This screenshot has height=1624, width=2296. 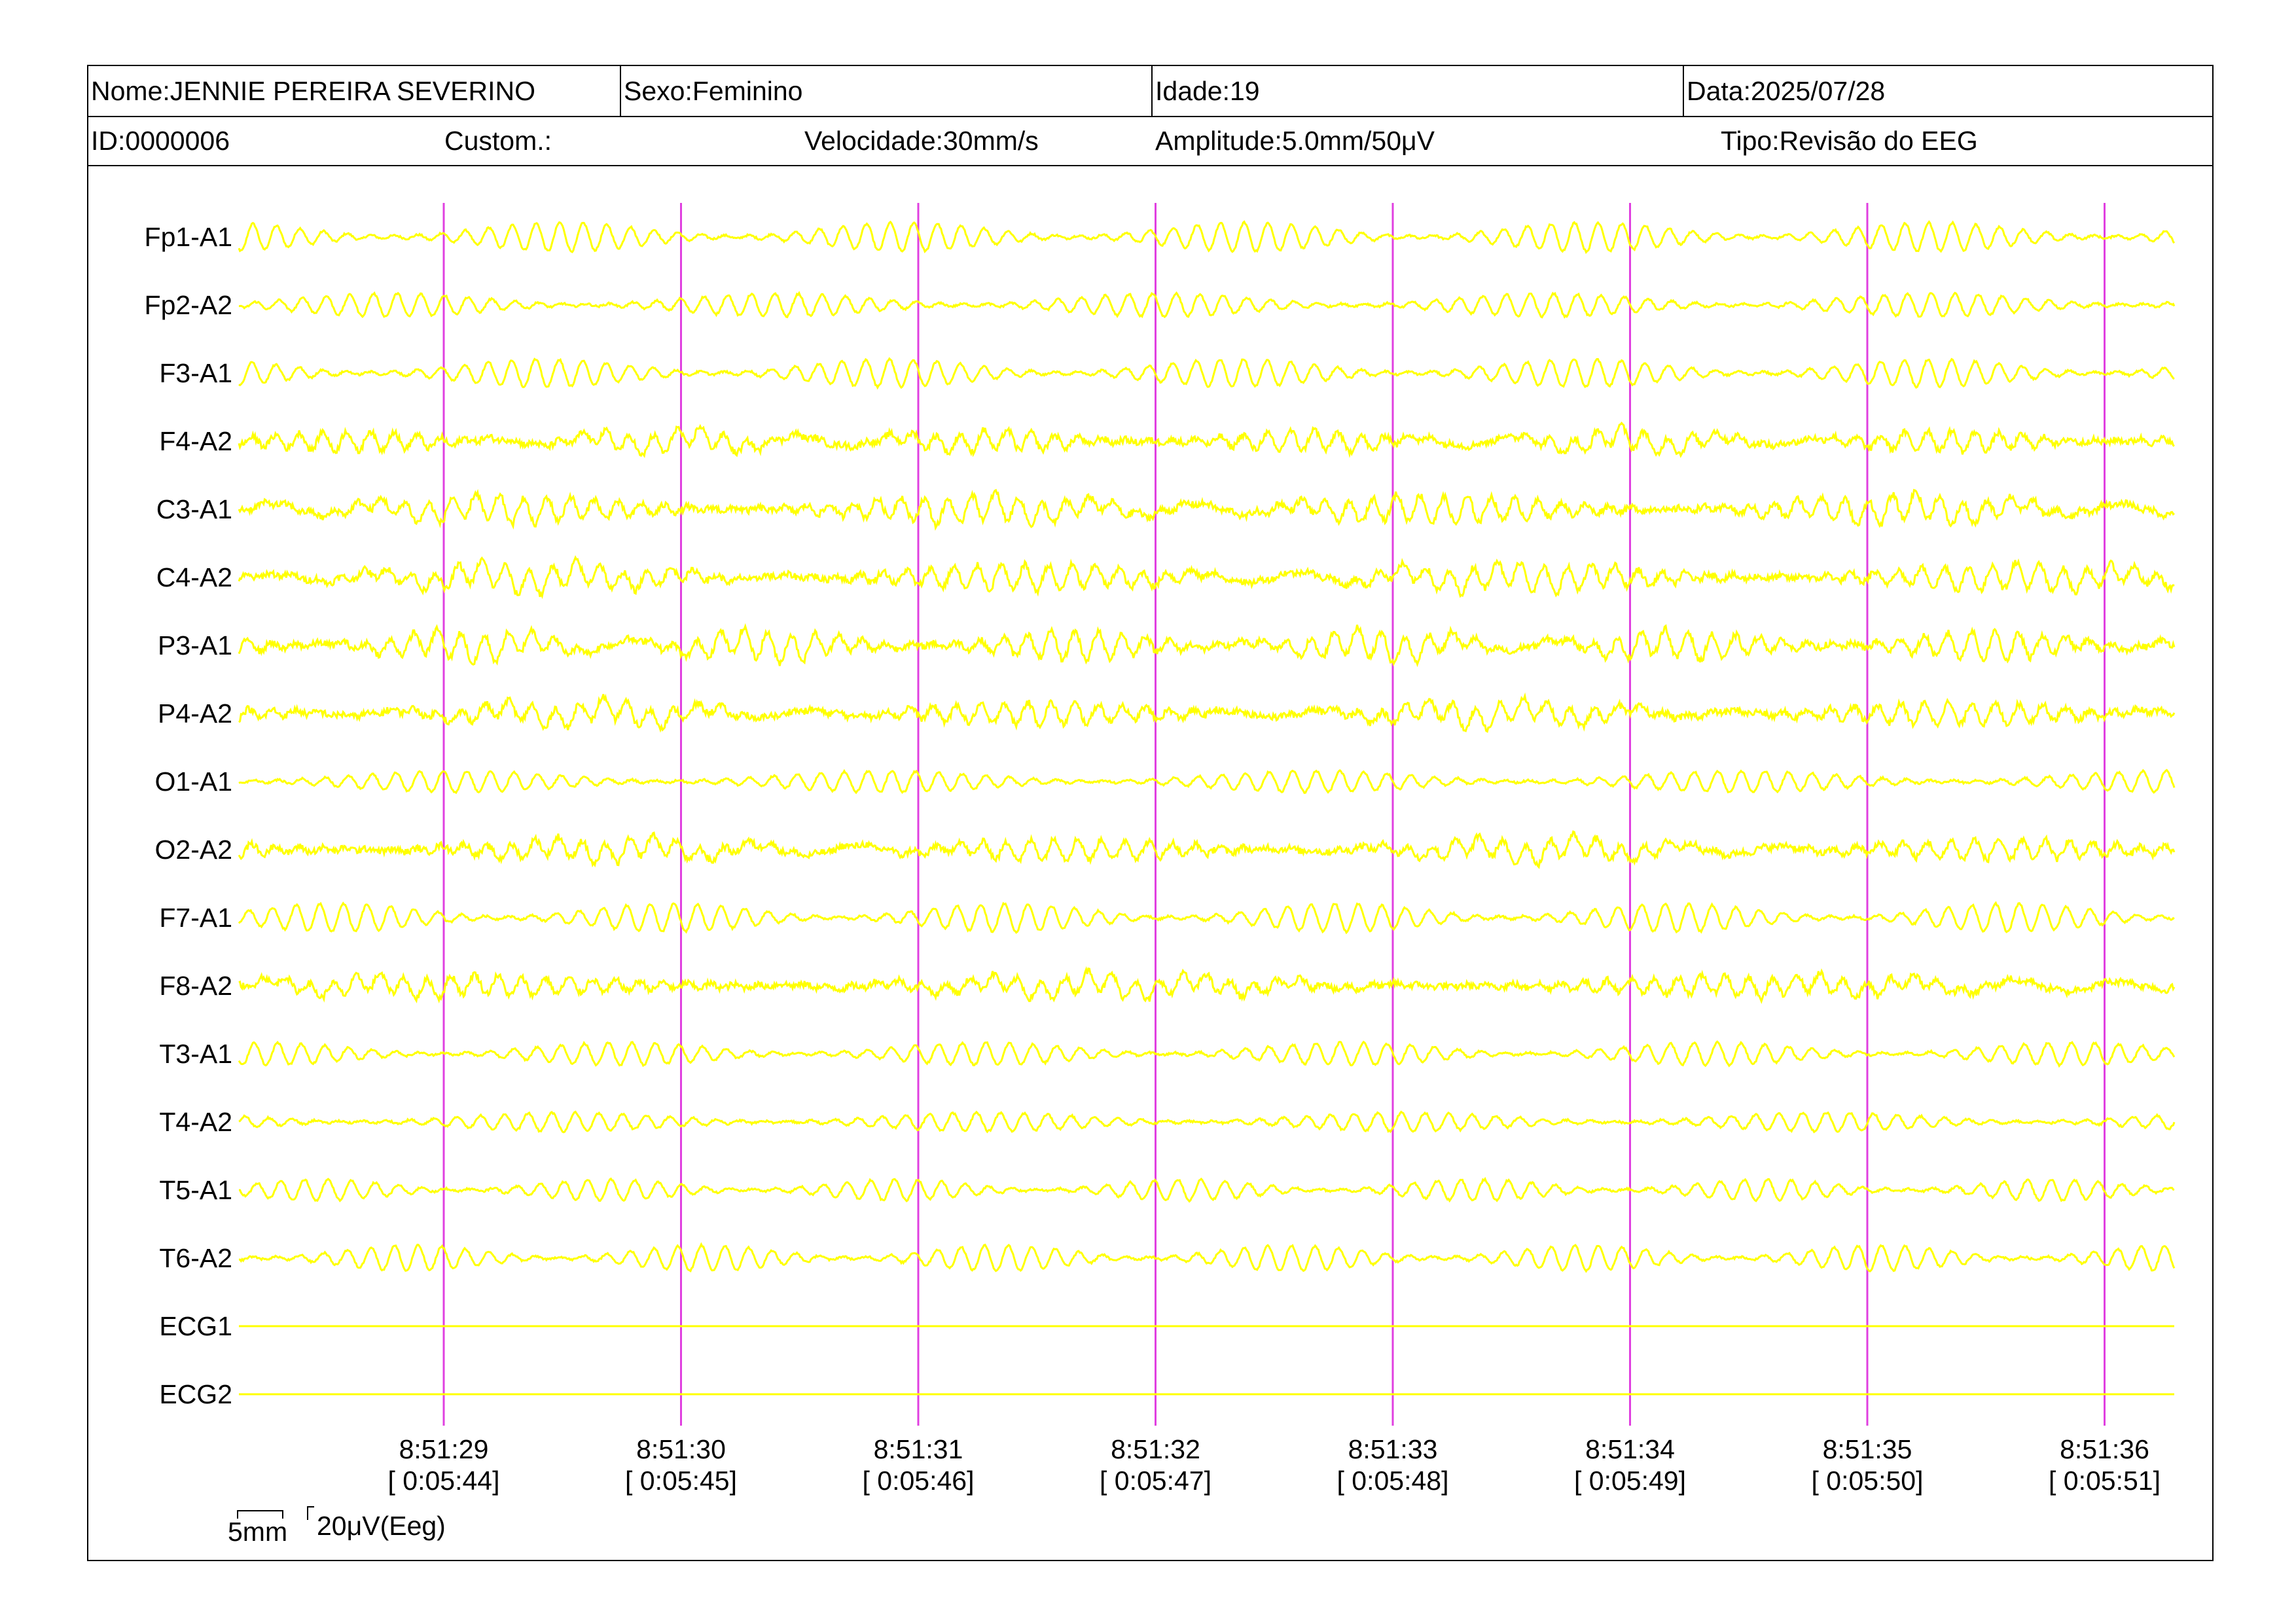 I want to click on channel-label: F3-A1, so click(x=195, y=373).